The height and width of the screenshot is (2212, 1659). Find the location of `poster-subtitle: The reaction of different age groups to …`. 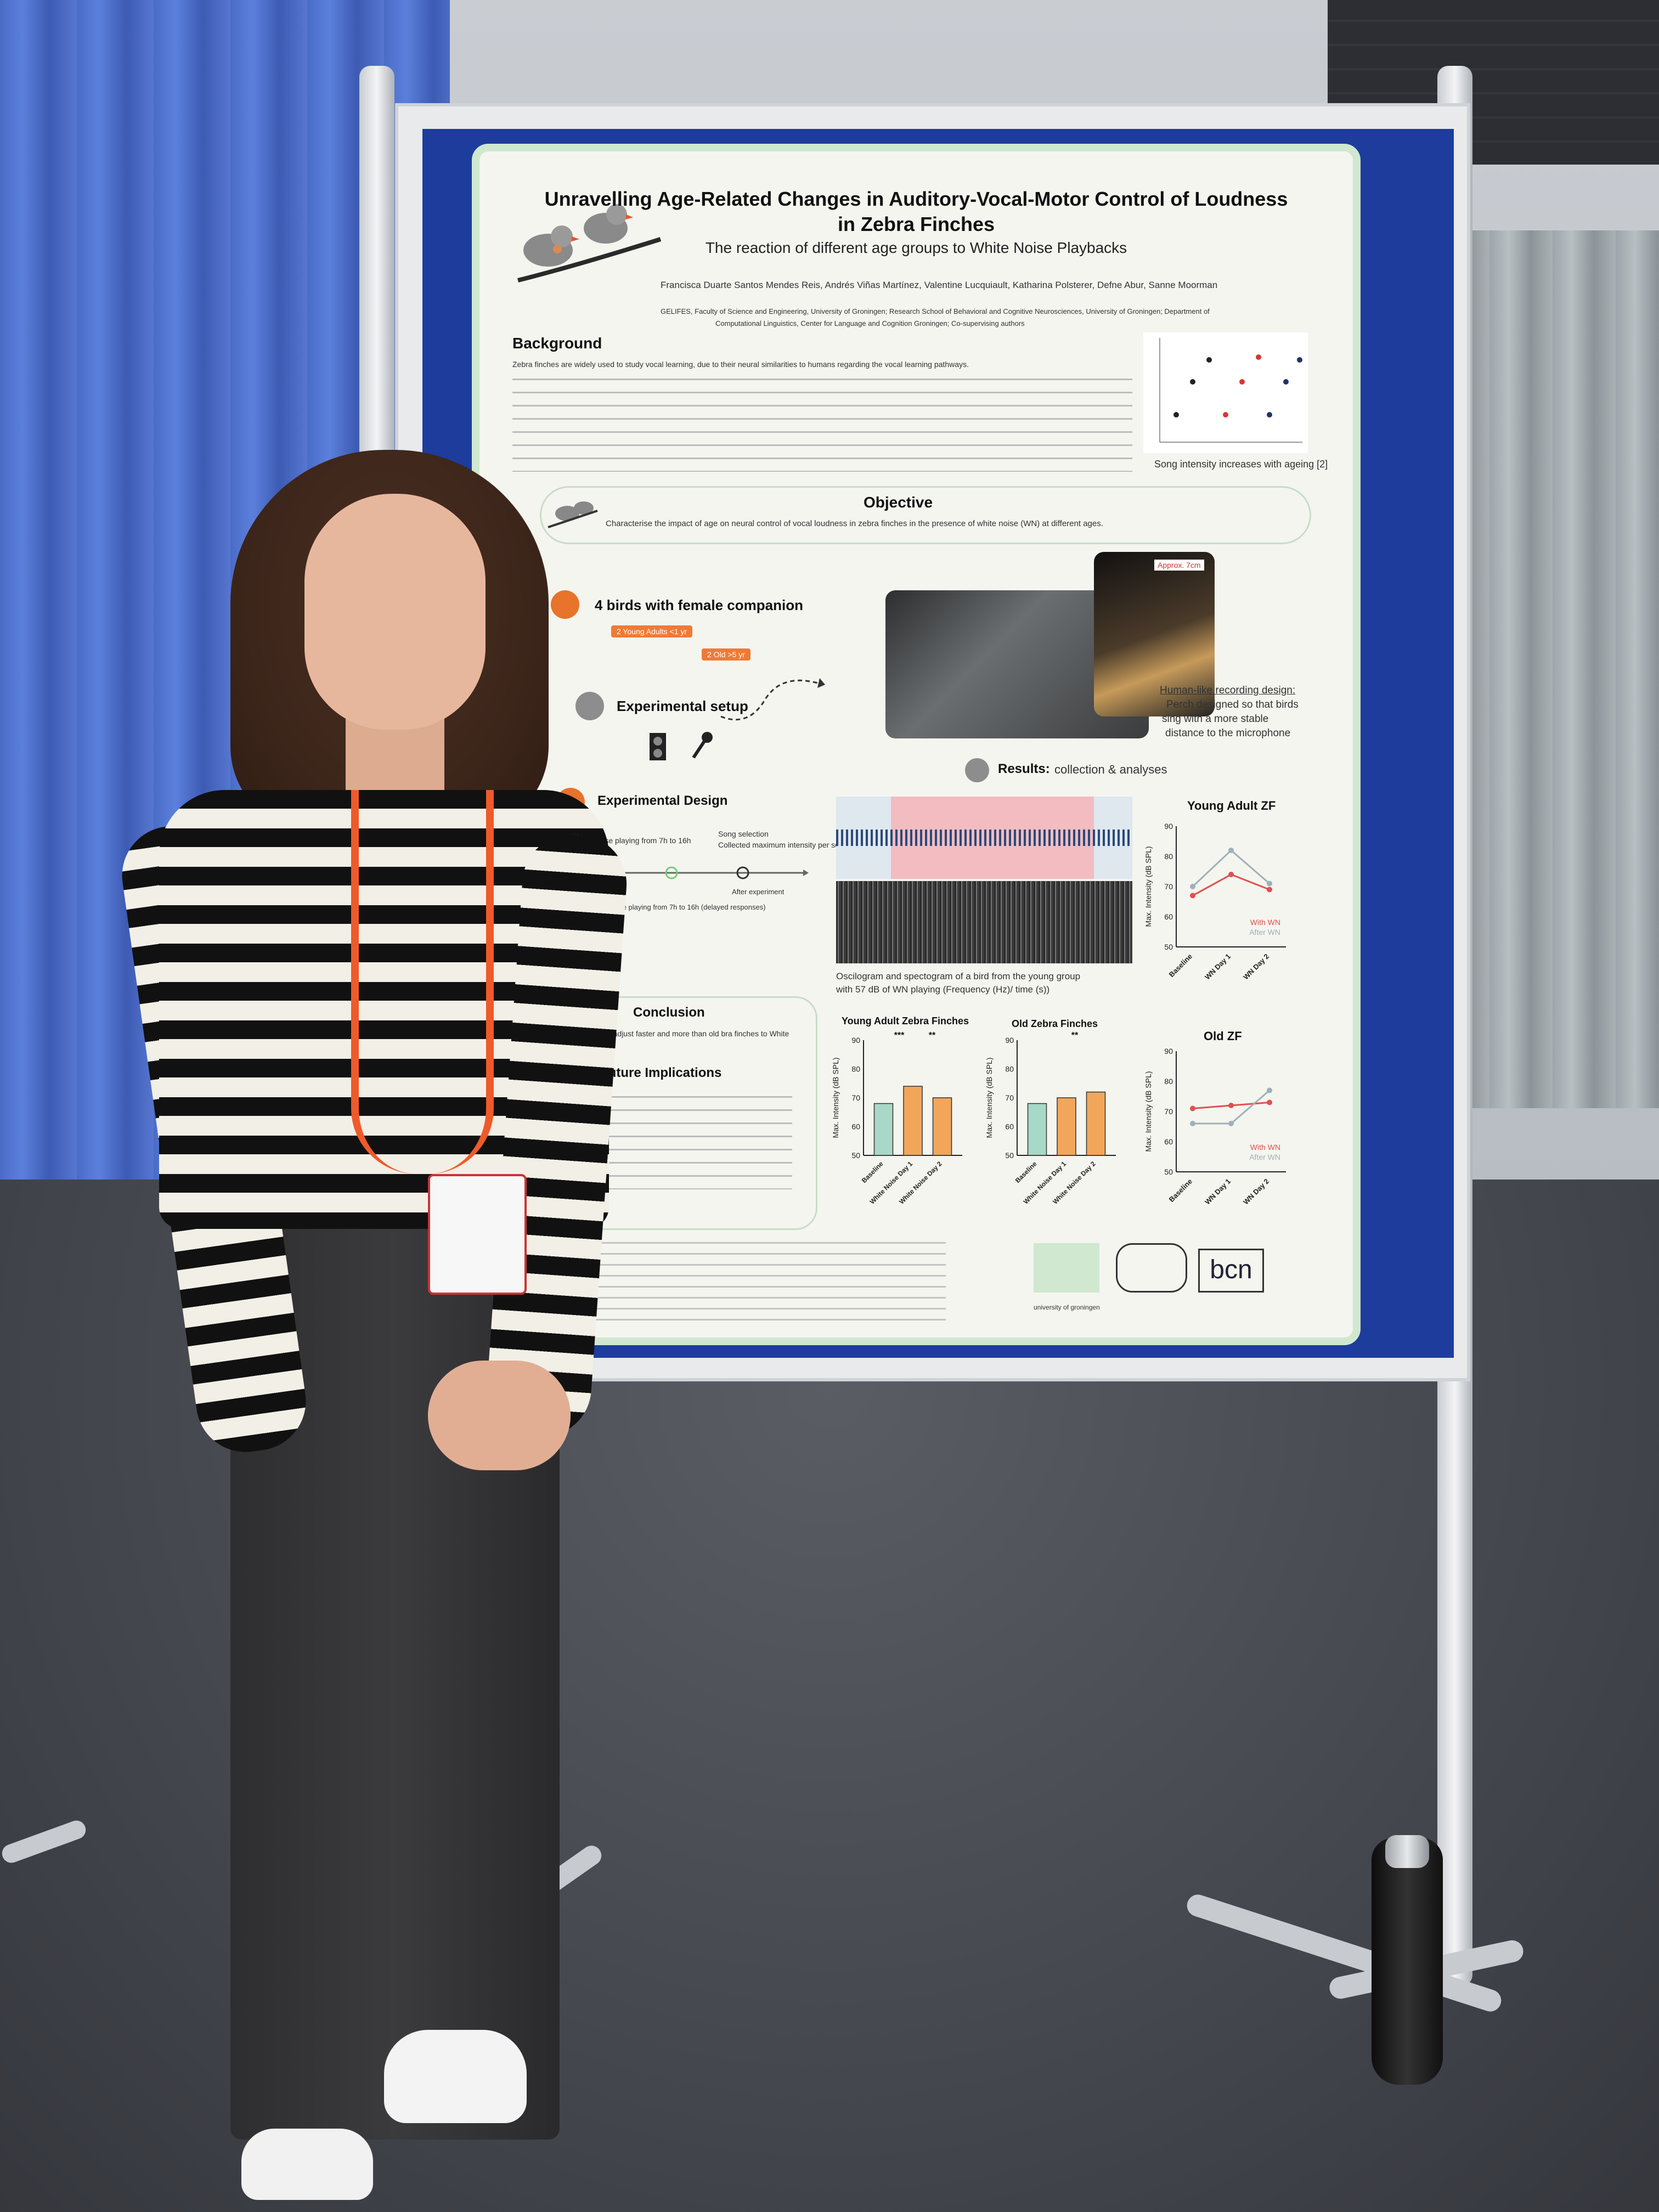

poster-subtitle: The reaction of different age groups to … is located at coordinates (916, 247).